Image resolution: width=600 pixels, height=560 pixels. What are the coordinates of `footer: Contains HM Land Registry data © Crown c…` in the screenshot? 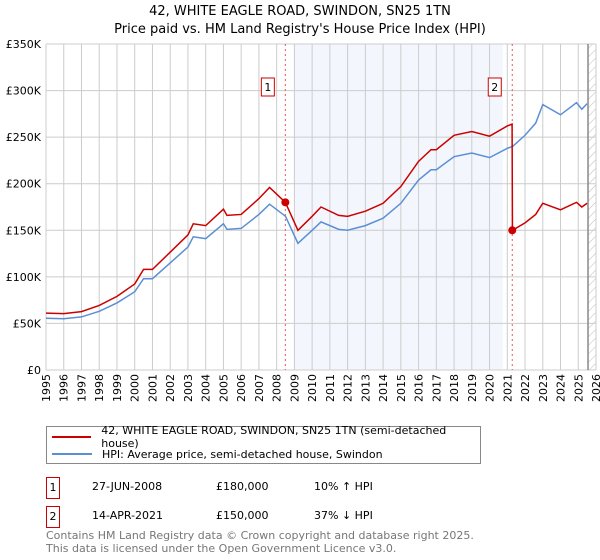 It's located at (260, 542).